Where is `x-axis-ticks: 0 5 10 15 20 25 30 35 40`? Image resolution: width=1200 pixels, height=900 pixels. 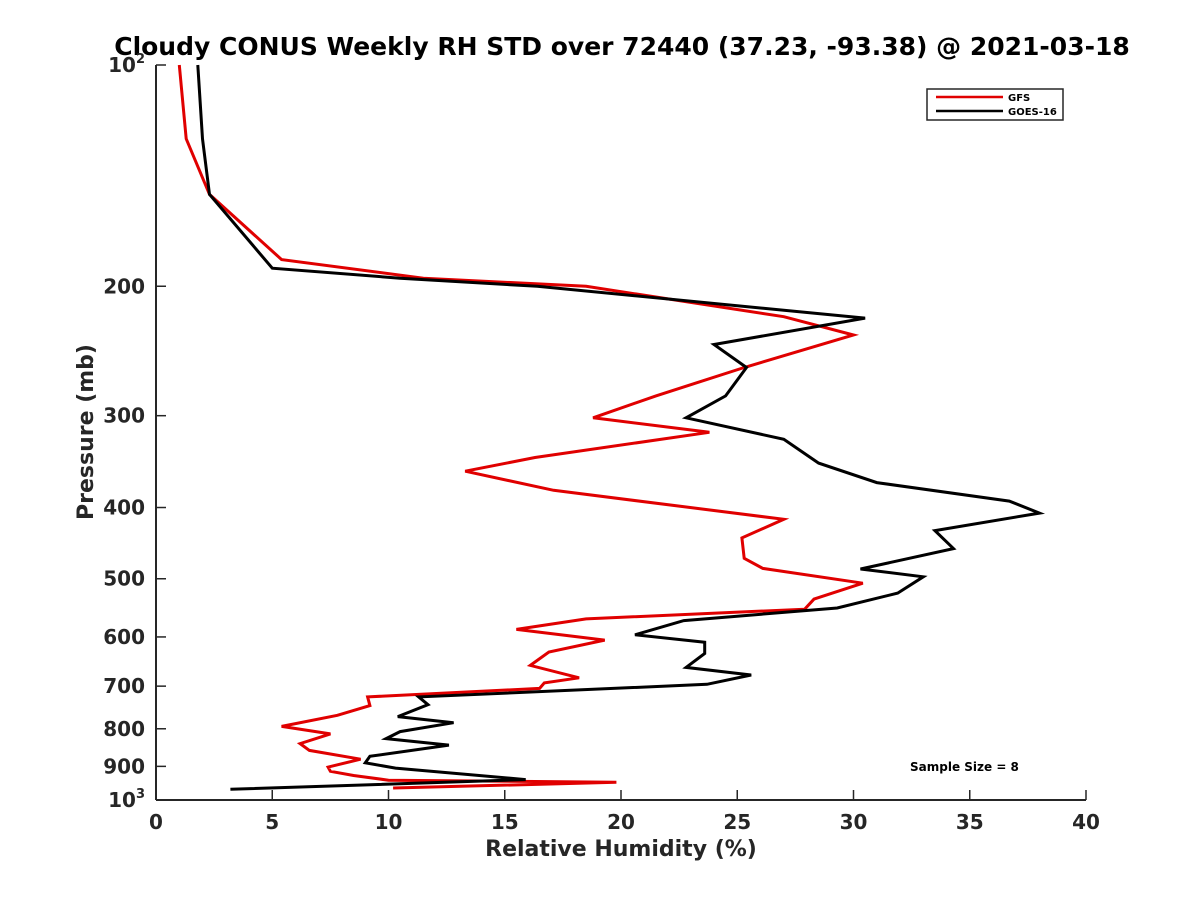
x-axis-ticks: 0 5 10 15 20 25 30 35 40 is located at coordinates (624, 812).